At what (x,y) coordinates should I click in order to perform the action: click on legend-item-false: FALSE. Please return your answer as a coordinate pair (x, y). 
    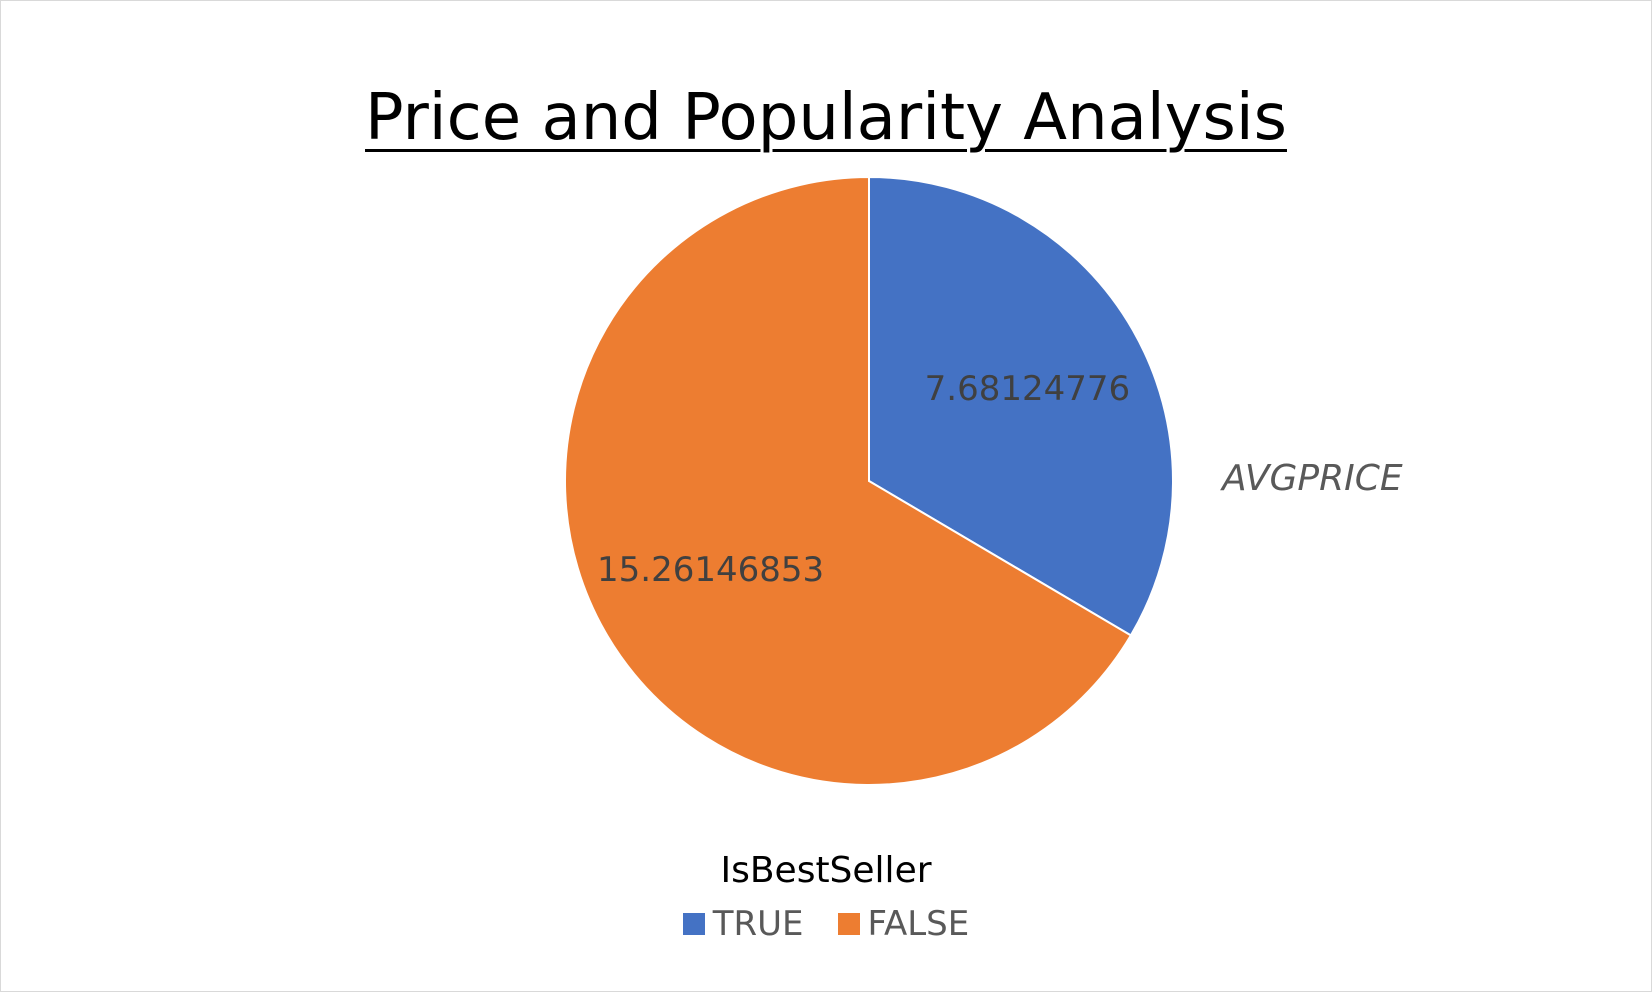
    Looking at the image, I should click on (903, 924).